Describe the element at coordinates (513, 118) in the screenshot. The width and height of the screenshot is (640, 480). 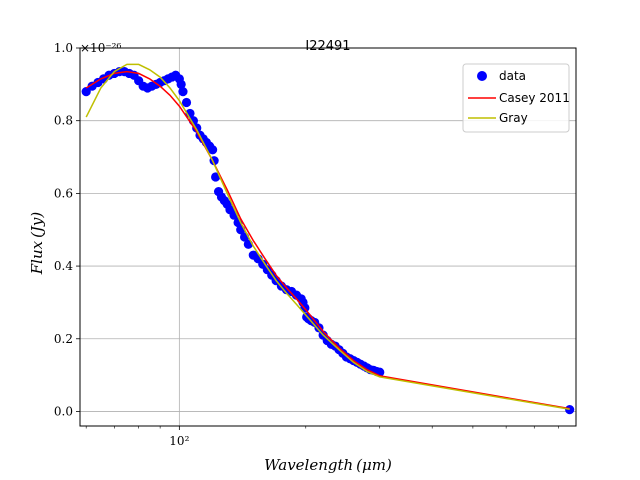
I see `legend-label-gray: Gray` at that location.